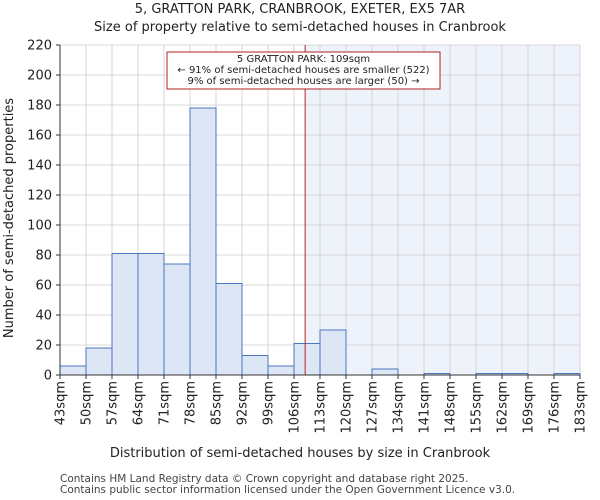  Describe the element at coordinates (39, 226) in the screenshot. I see `y-tick-label: 100` at that location.